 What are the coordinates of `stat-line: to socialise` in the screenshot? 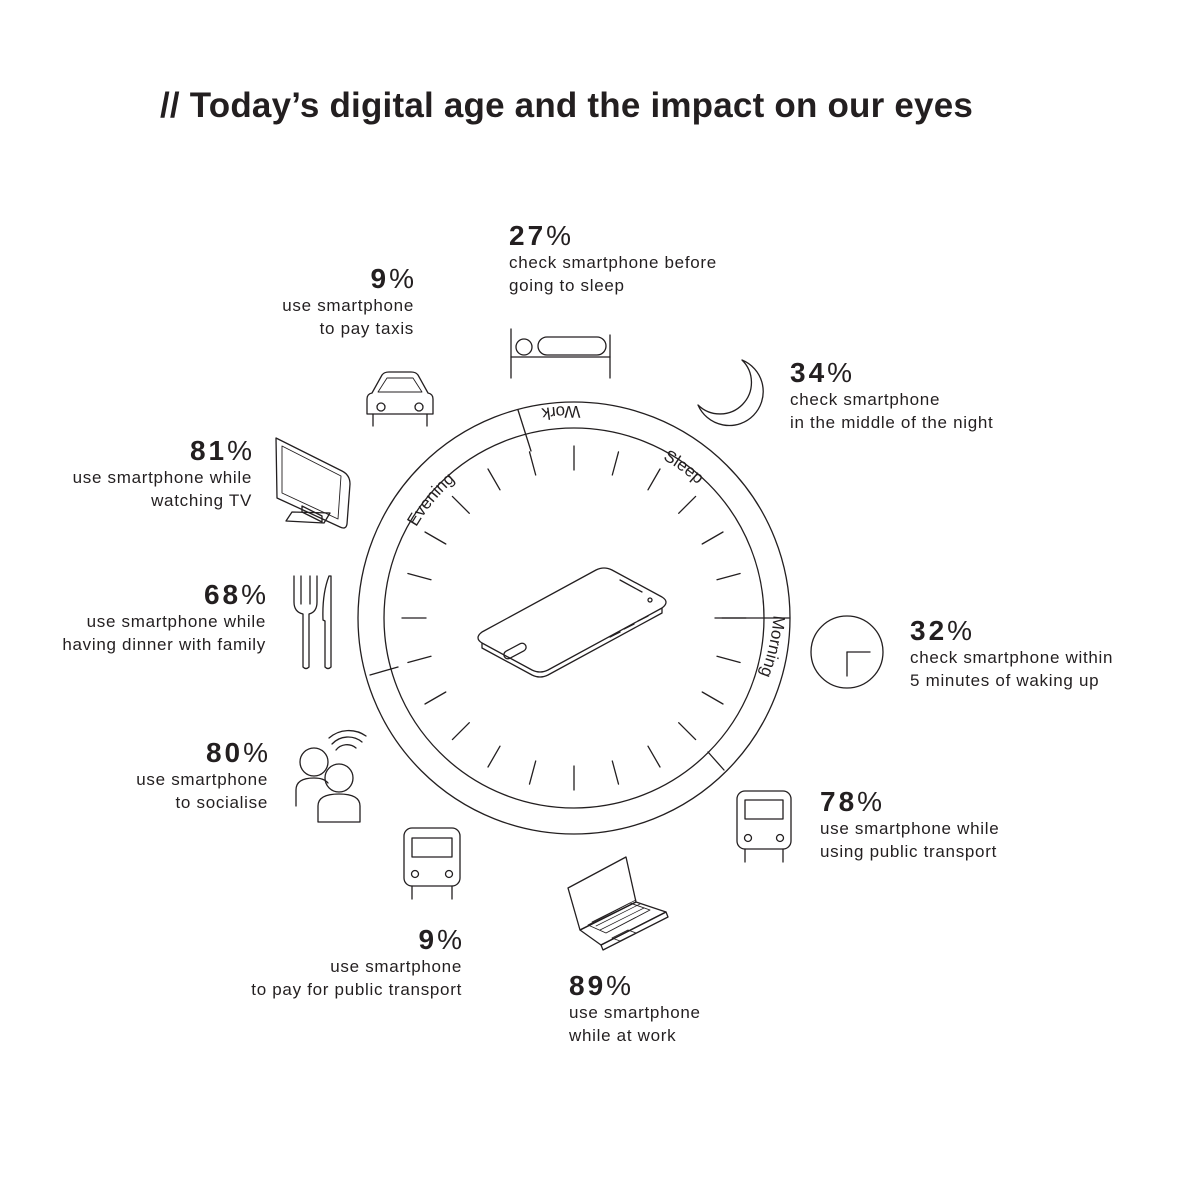 It's located at (221, 802).